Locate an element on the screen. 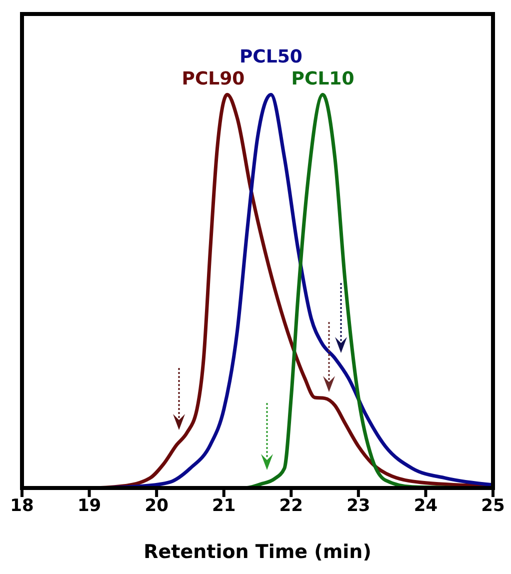  x-axis-title: Retention Time (min) is located at coordinates (258, 552).